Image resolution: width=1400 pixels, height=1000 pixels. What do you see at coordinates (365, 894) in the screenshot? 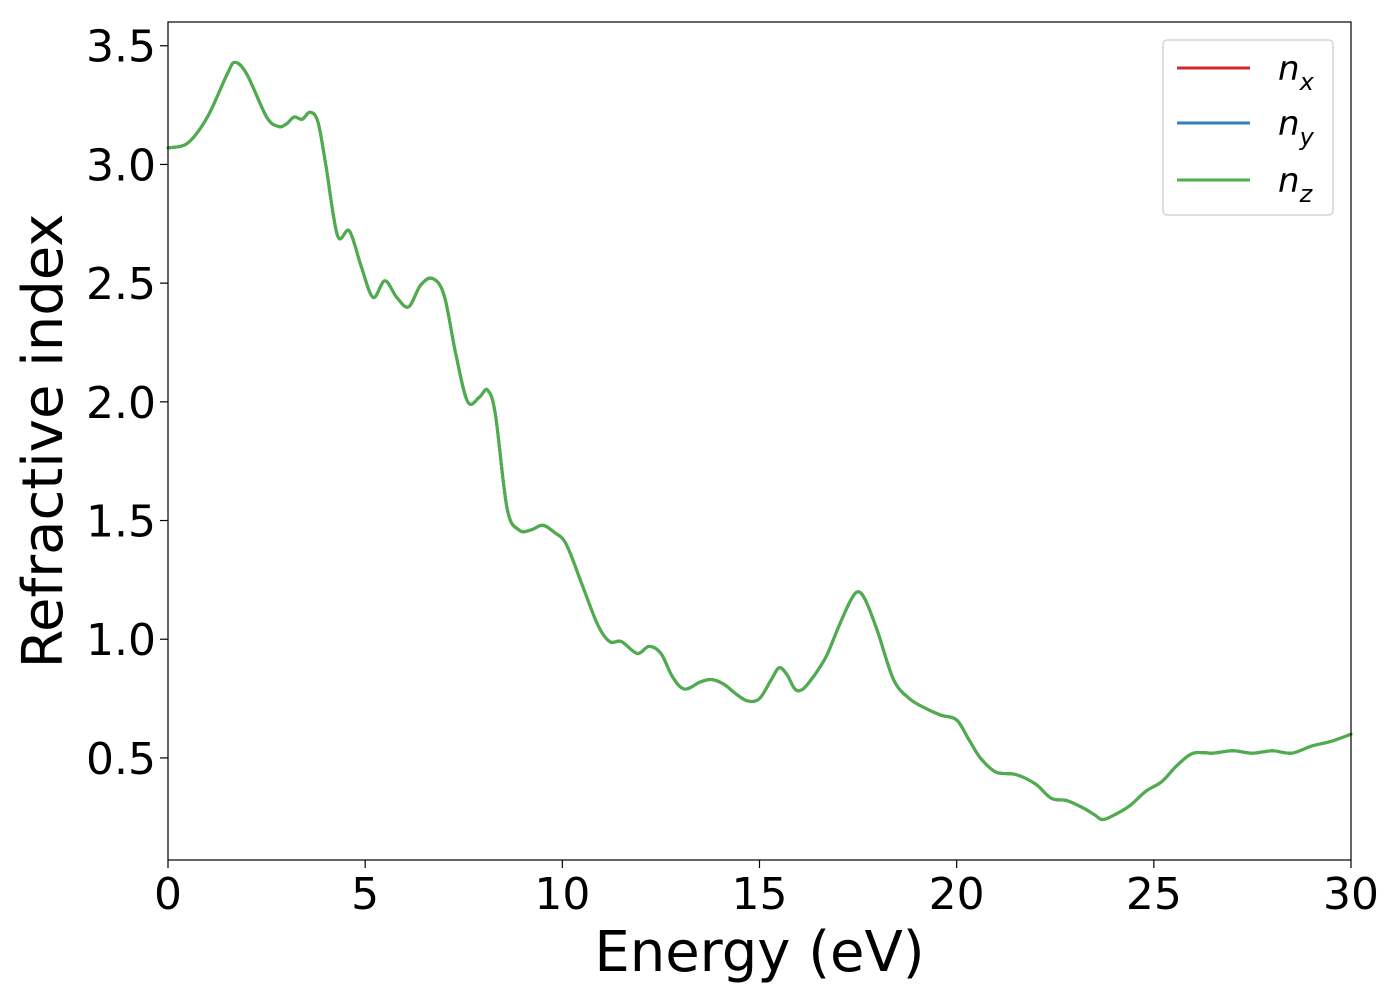
I see `x-tick-label: 5` at bounding box center [365, 894].